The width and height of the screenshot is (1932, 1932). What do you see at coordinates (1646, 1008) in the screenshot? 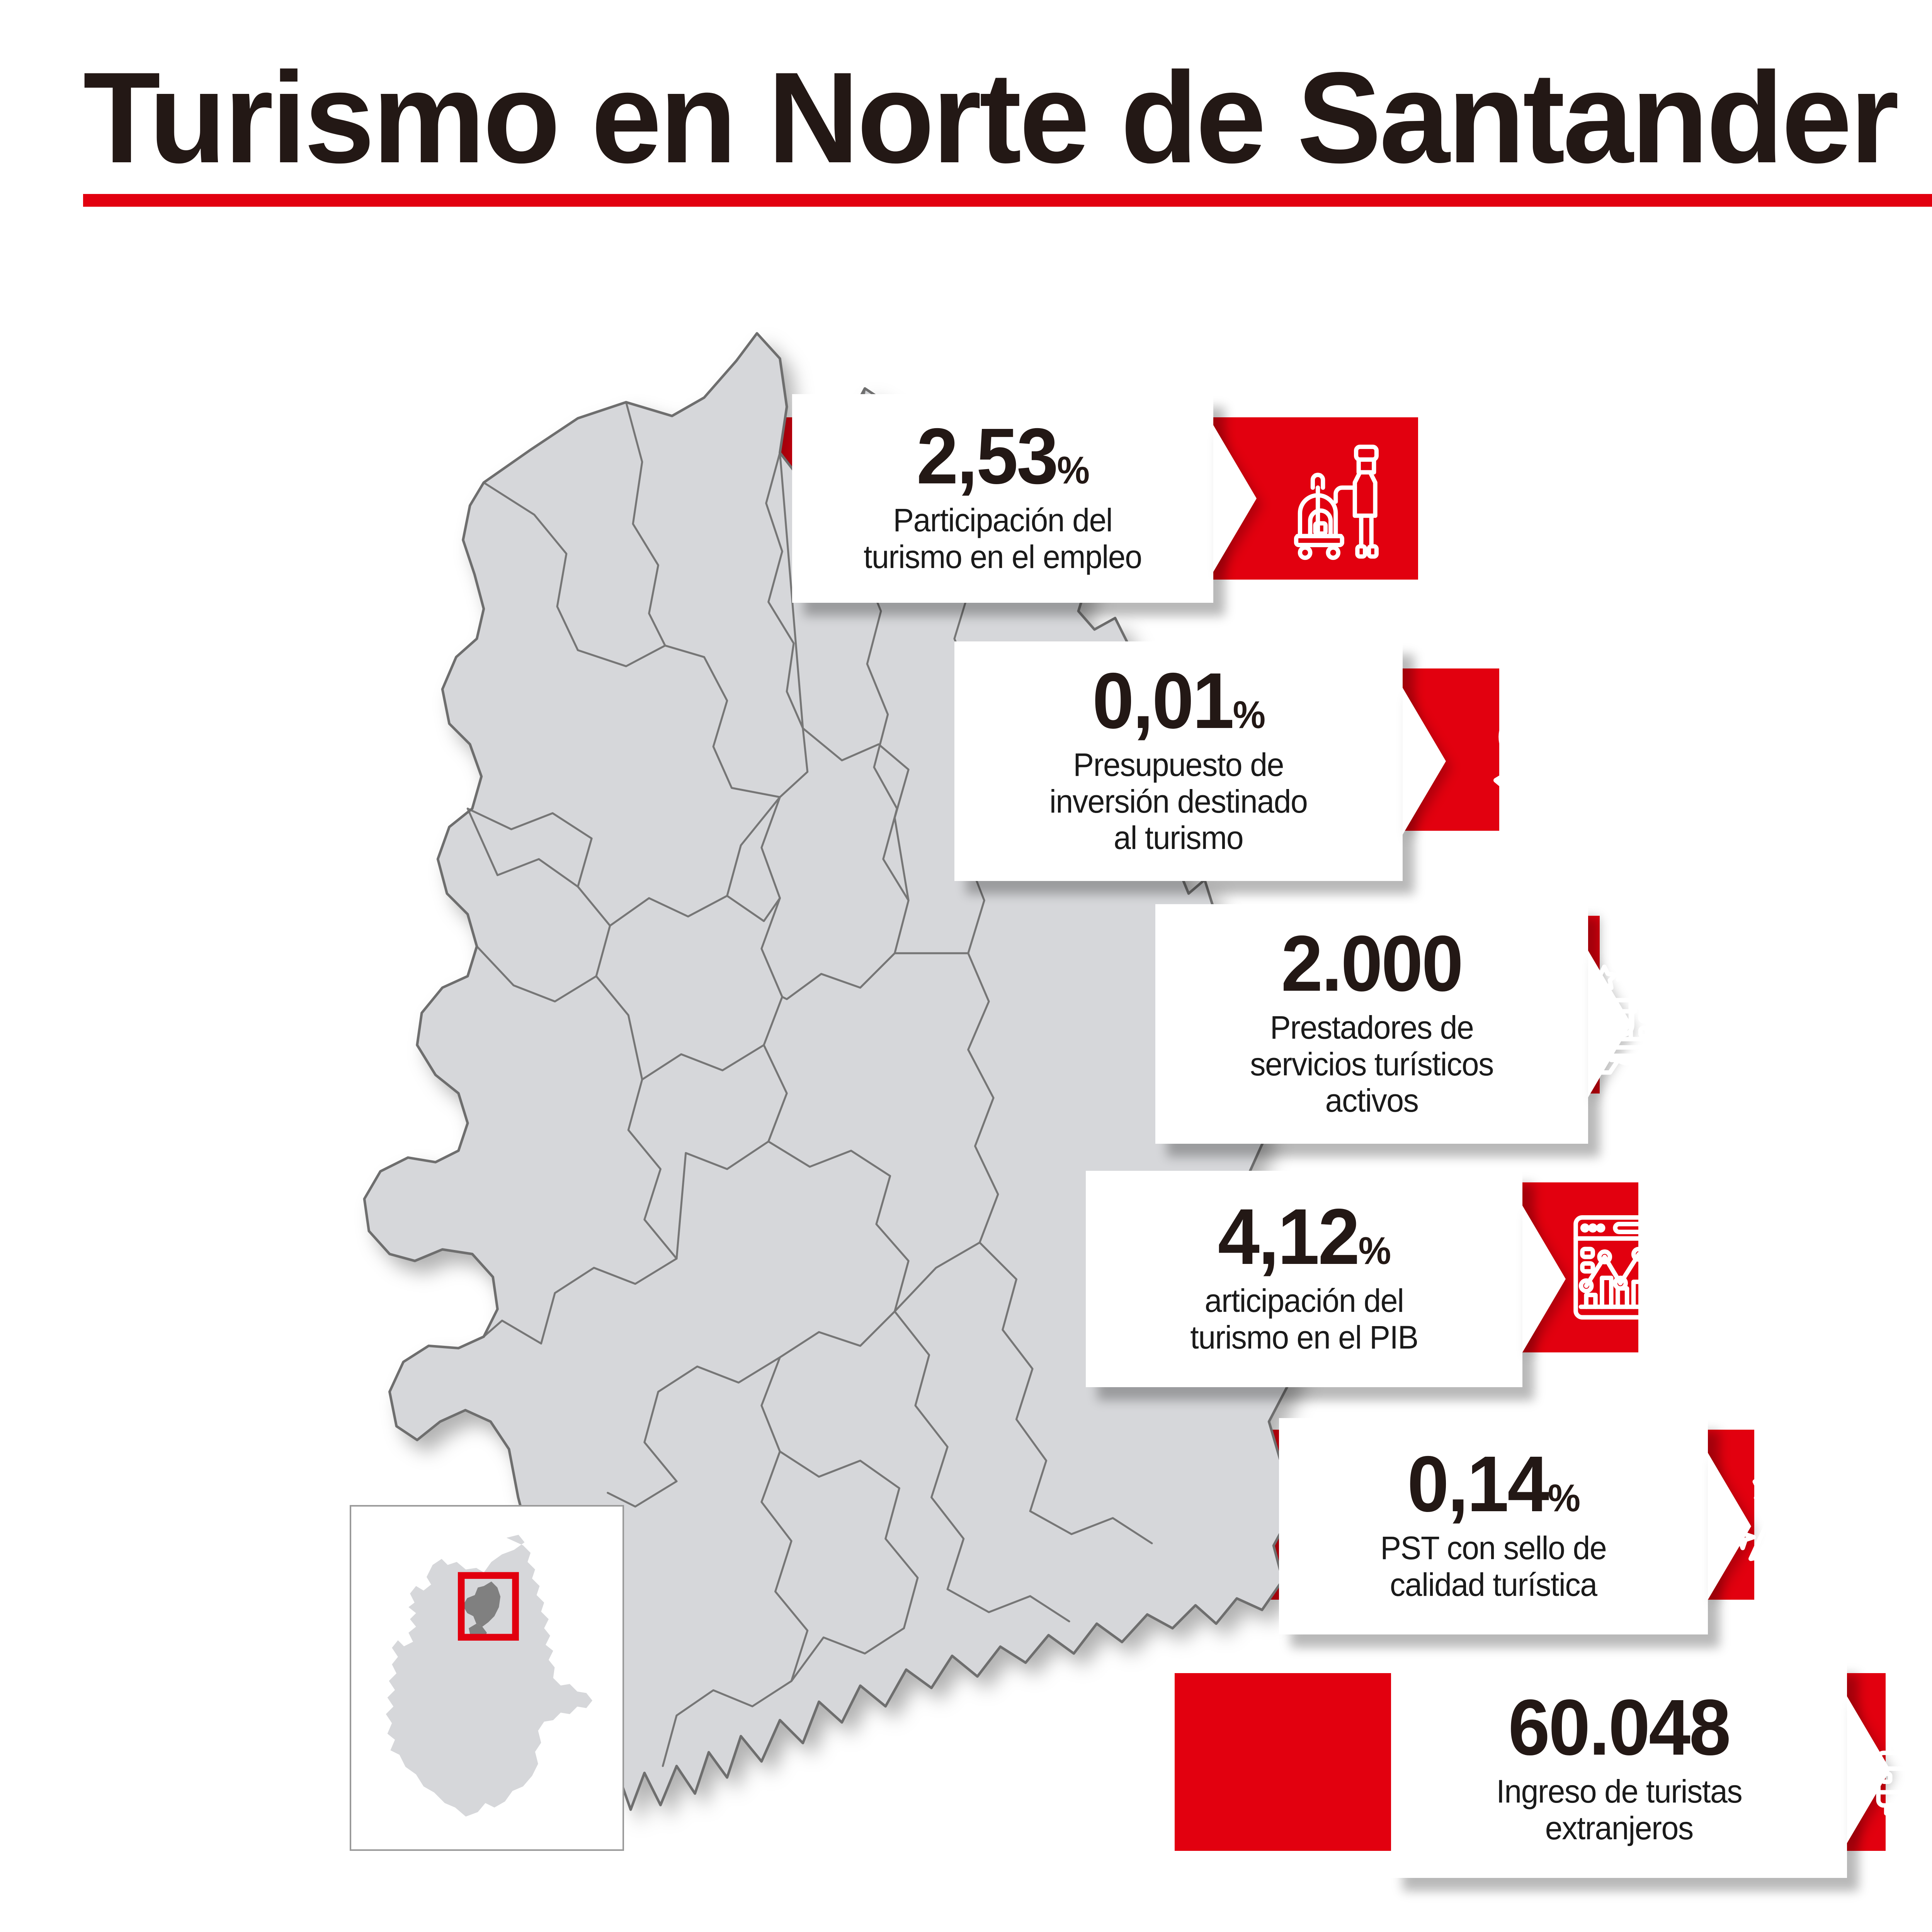
I see `hotel-five-stars-icon` at bounding box center [1646, 1008].